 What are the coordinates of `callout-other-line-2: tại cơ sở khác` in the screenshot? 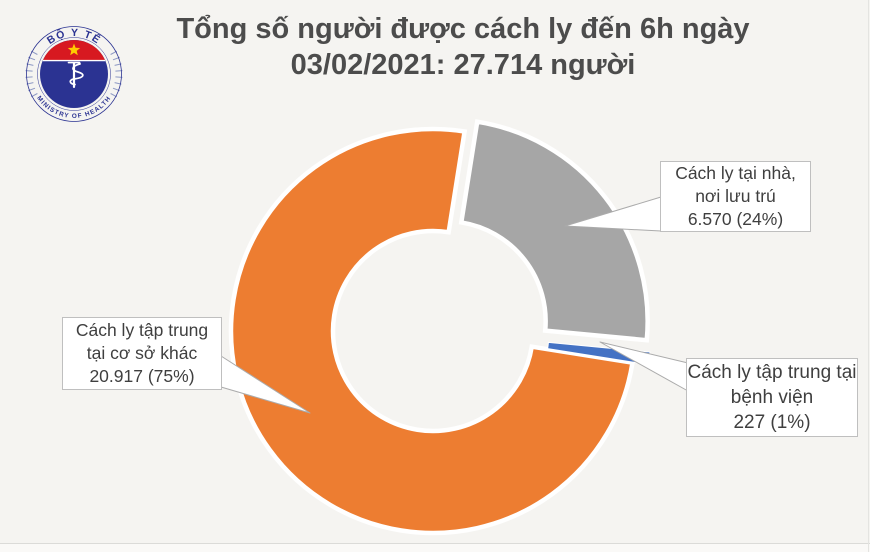 It's located at (142, 352).